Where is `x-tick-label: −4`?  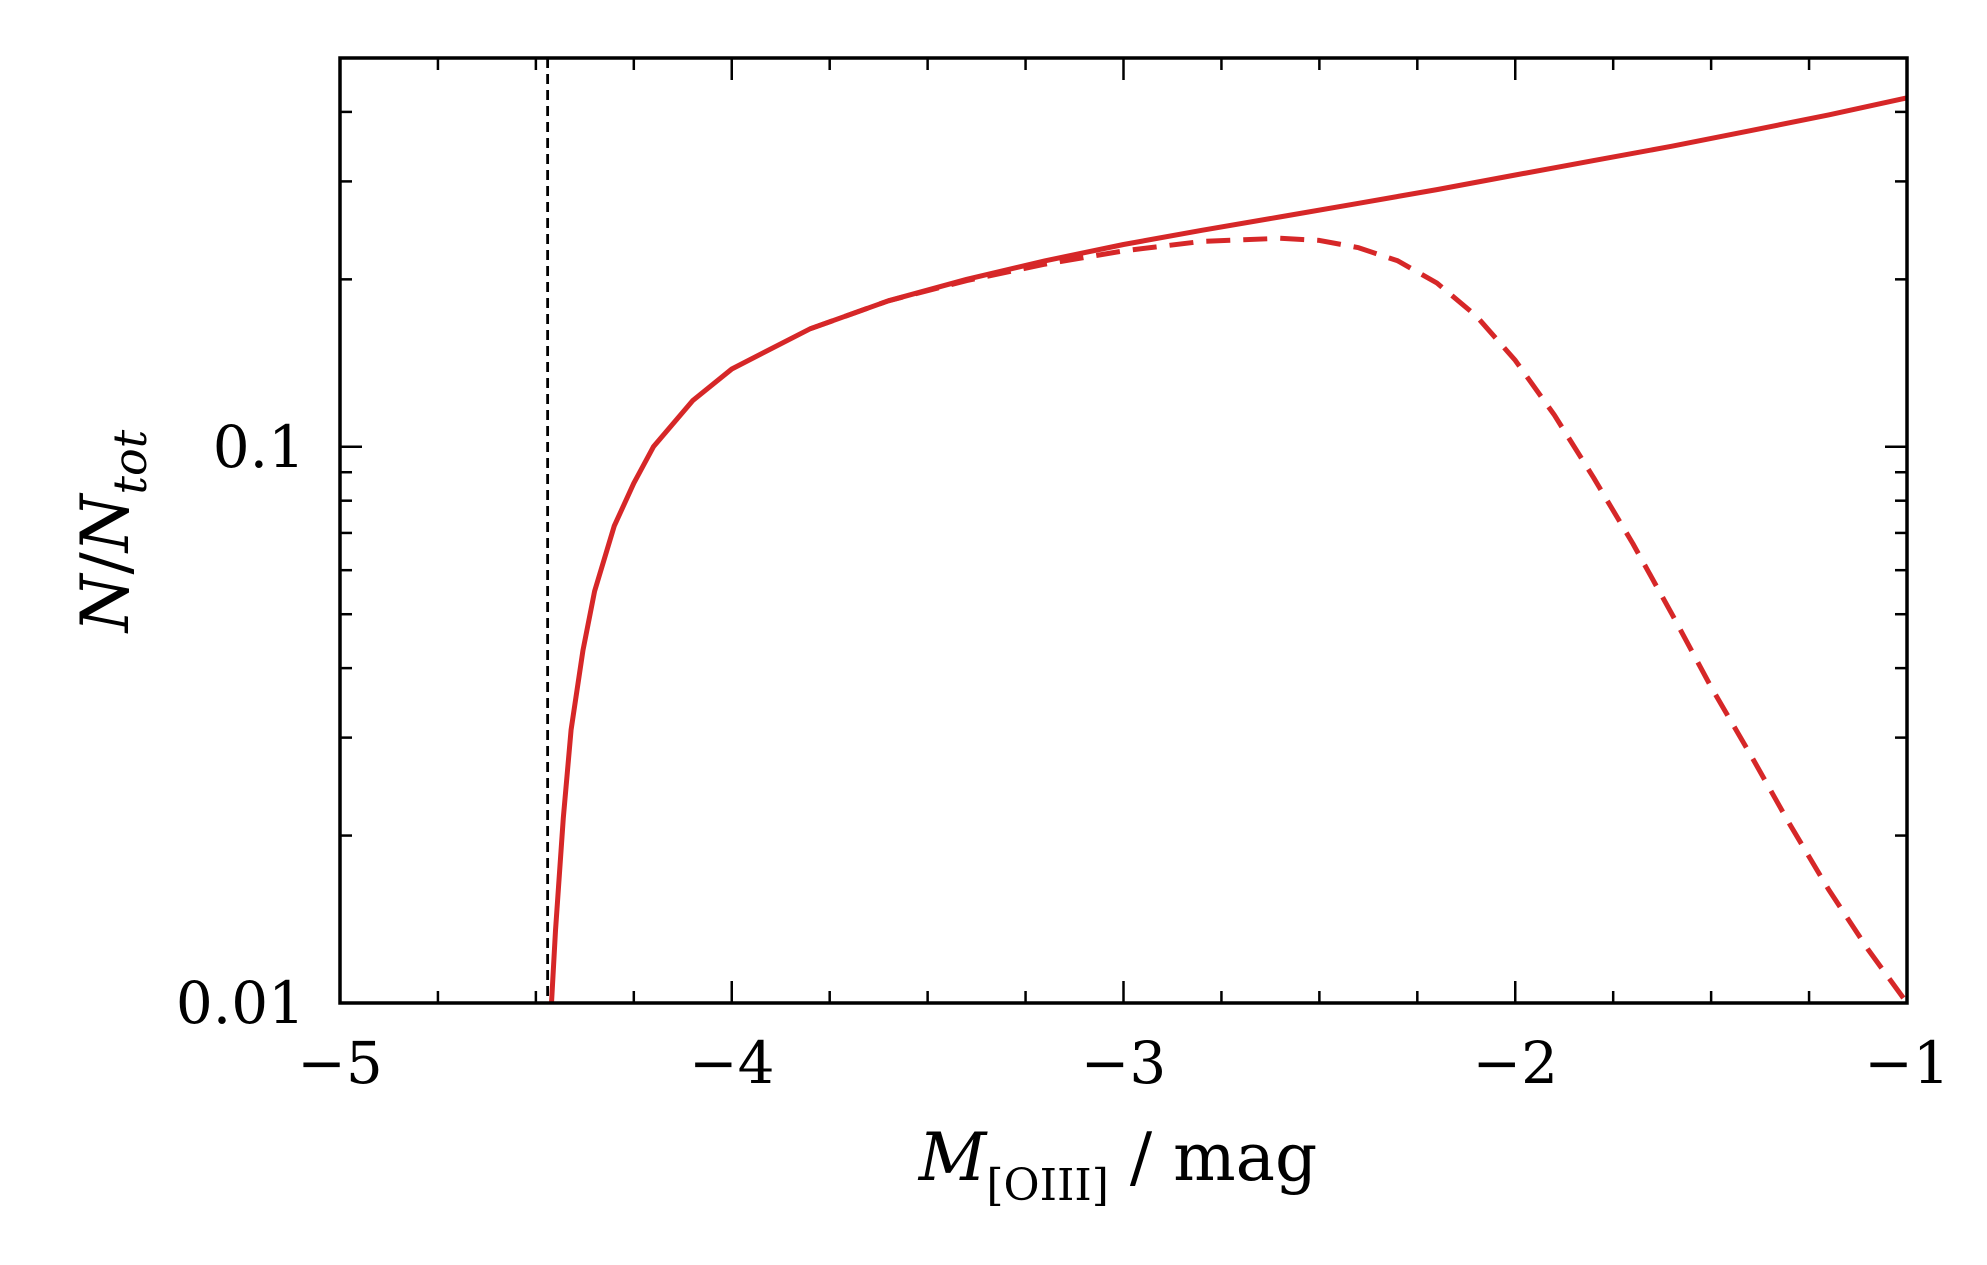
x-tick-label: −4 is located at coordinates (732, 1063).